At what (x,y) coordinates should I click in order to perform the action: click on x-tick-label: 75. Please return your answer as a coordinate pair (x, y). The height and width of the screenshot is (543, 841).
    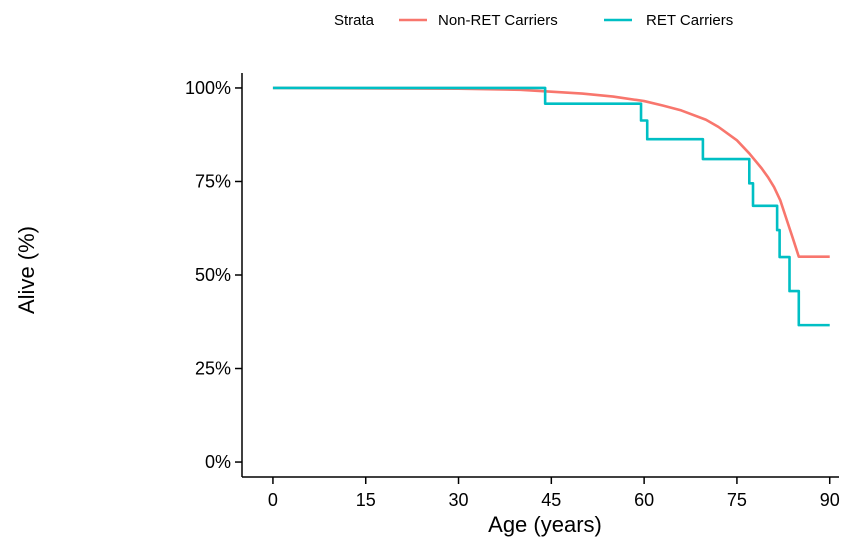
    Looking at the image, I should click on (737, 500).